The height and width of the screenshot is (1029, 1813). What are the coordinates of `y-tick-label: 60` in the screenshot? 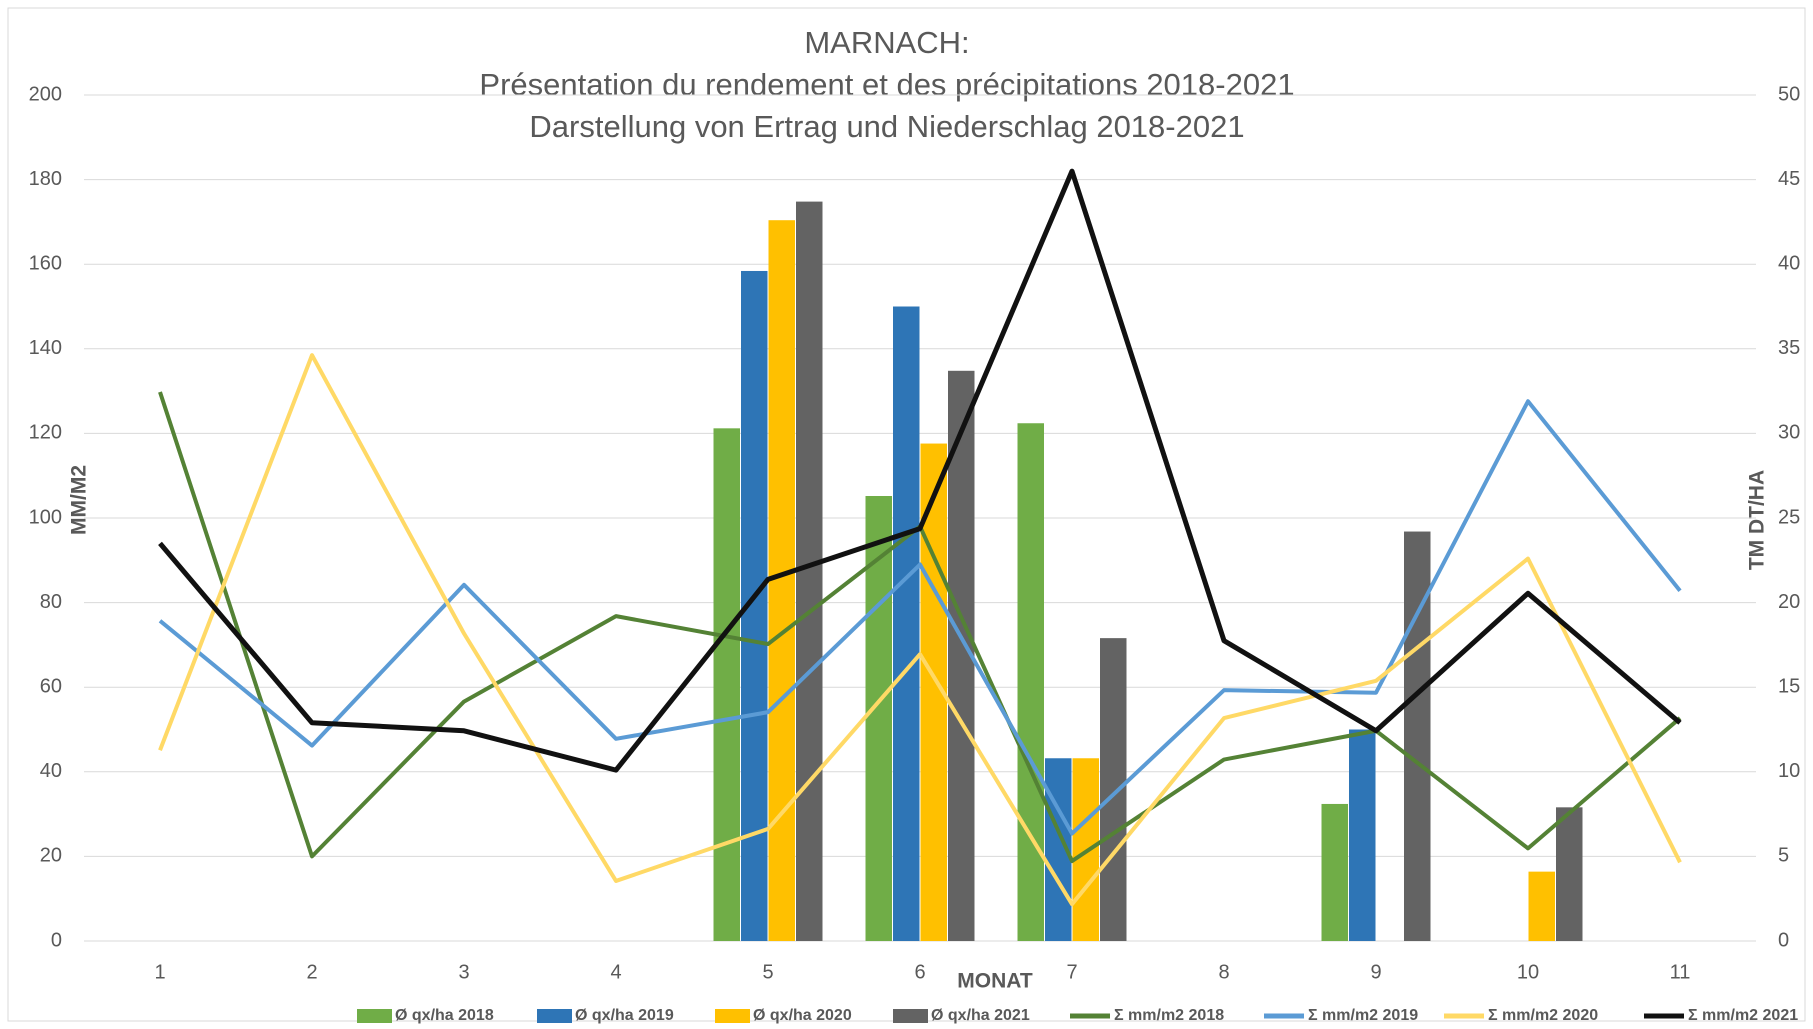 It's located at (51, 686).